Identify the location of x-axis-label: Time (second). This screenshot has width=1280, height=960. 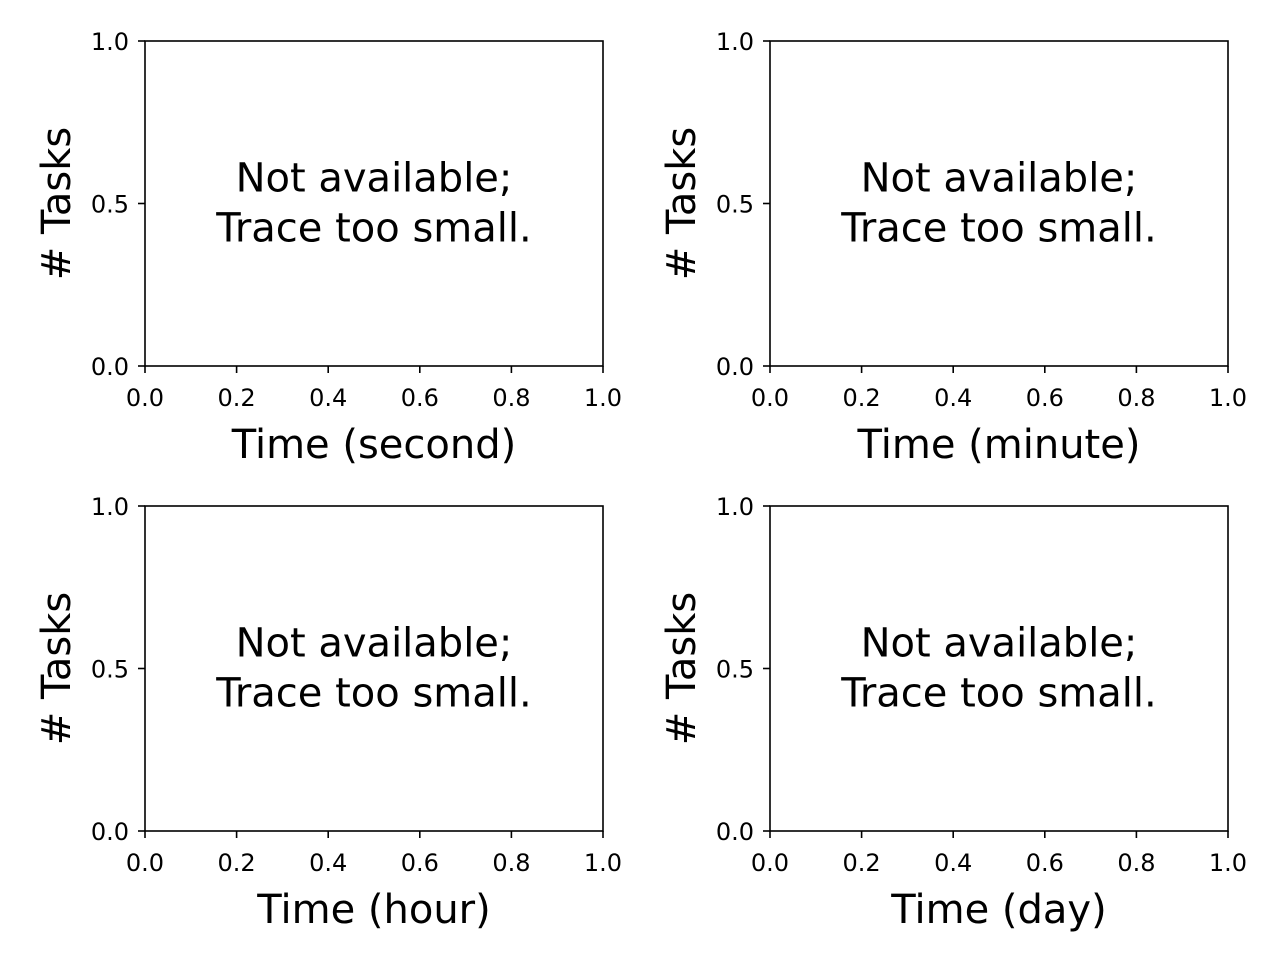
(373, 445).